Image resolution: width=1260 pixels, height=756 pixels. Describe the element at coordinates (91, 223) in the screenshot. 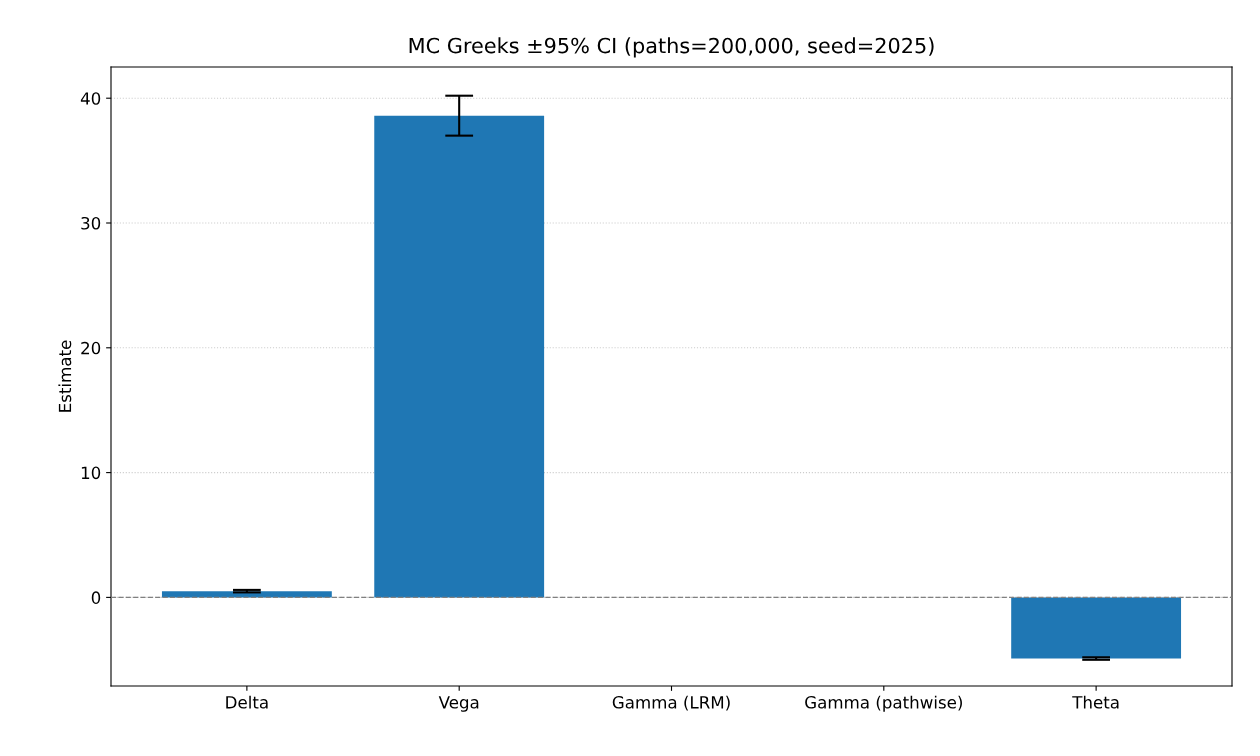

I see `y-tick-label: 30` at that location.